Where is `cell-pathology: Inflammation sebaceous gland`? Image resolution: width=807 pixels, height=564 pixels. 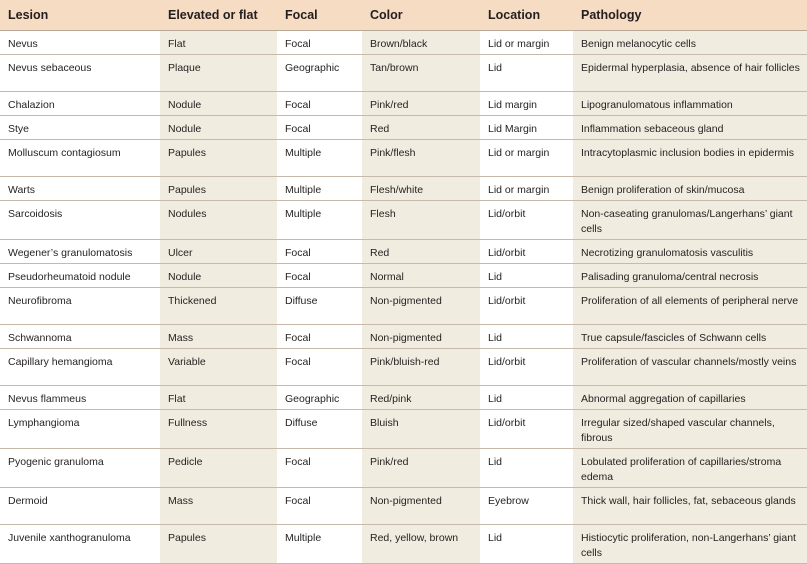 cell-pathology: Inflammation sebaceous gland is located at coordinates (690, 127).